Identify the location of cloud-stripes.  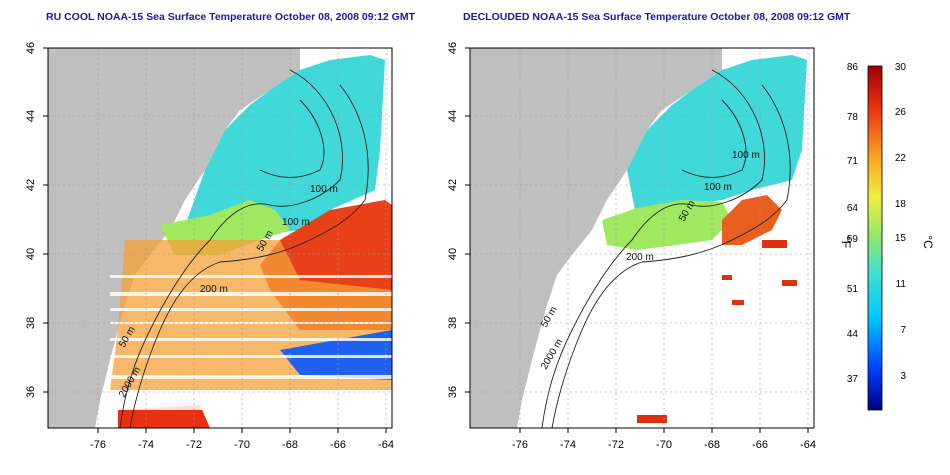
(251, 342).